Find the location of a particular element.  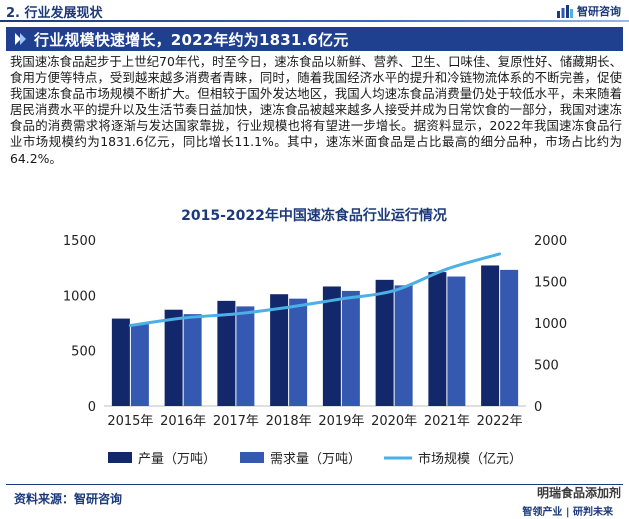

y-right-tick-label: 0 is located at coordinates (538, 407).